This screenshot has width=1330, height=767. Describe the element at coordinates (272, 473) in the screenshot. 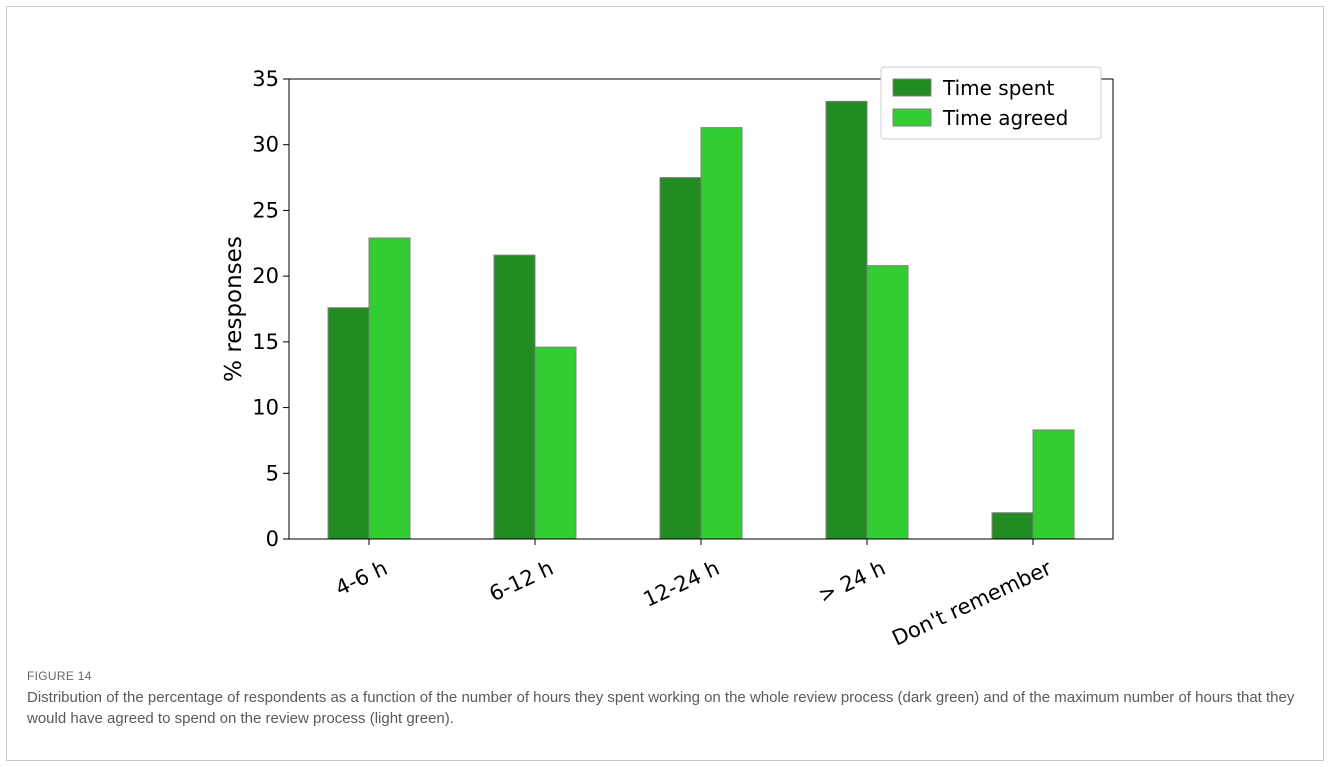

I see `y-tick-label: 5` at that location.